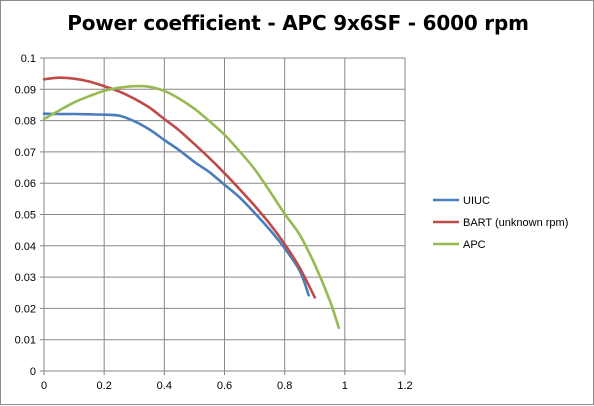 This screenshot has width=594, height=406. I want to click on x-tick-label: 0.2, so click(104, 386).